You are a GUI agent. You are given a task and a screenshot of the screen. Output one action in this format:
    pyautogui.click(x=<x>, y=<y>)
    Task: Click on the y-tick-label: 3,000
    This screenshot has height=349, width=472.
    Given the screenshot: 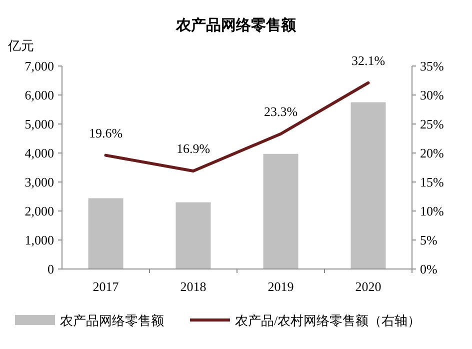 What is the action you would take?
    pyautogui.click(x=39, y=182)
    